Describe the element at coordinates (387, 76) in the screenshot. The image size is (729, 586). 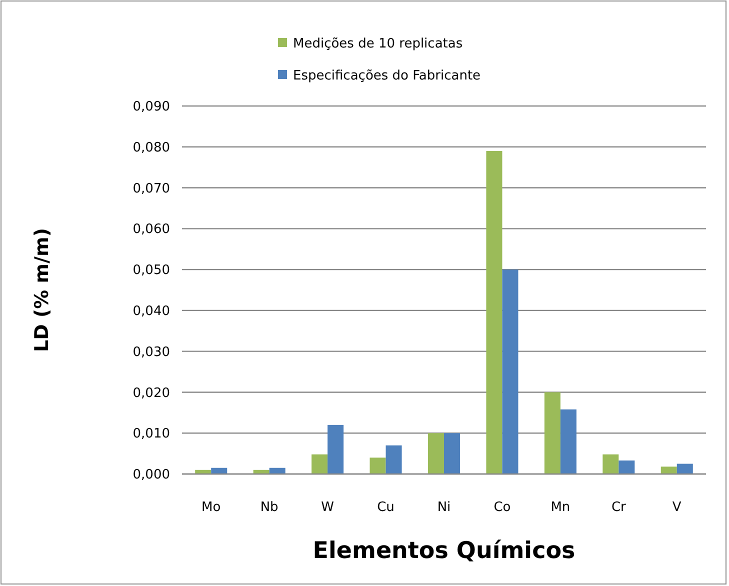
I see `legend-label: Especificações do Fabricante` at that location.